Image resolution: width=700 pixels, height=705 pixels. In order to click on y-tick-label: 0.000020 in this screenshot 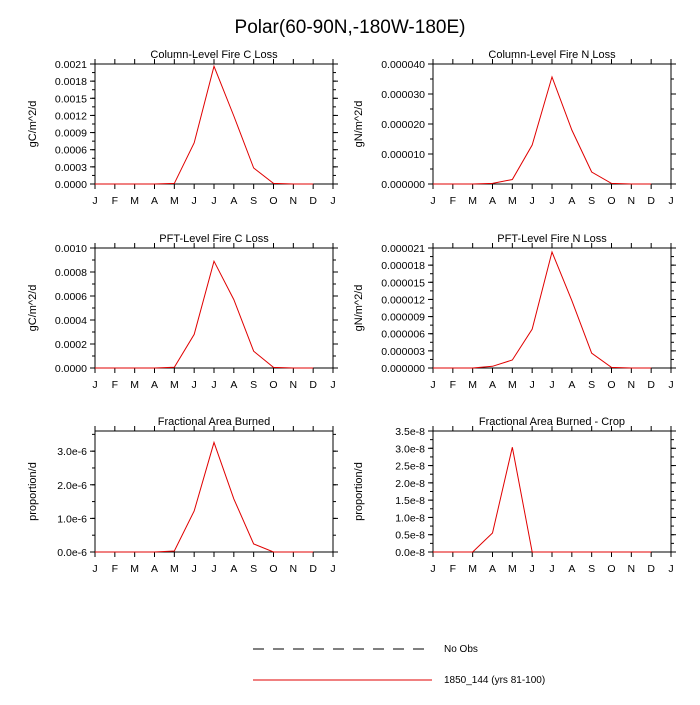, I will do `click(403, 125)`.